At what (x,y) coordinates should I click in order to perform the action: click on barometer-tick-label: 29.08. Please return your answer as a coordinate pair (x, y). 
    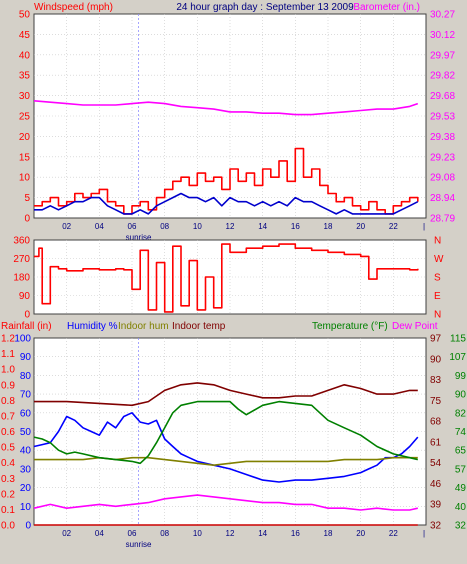
    Looking at the image, I should click on (442, 178).